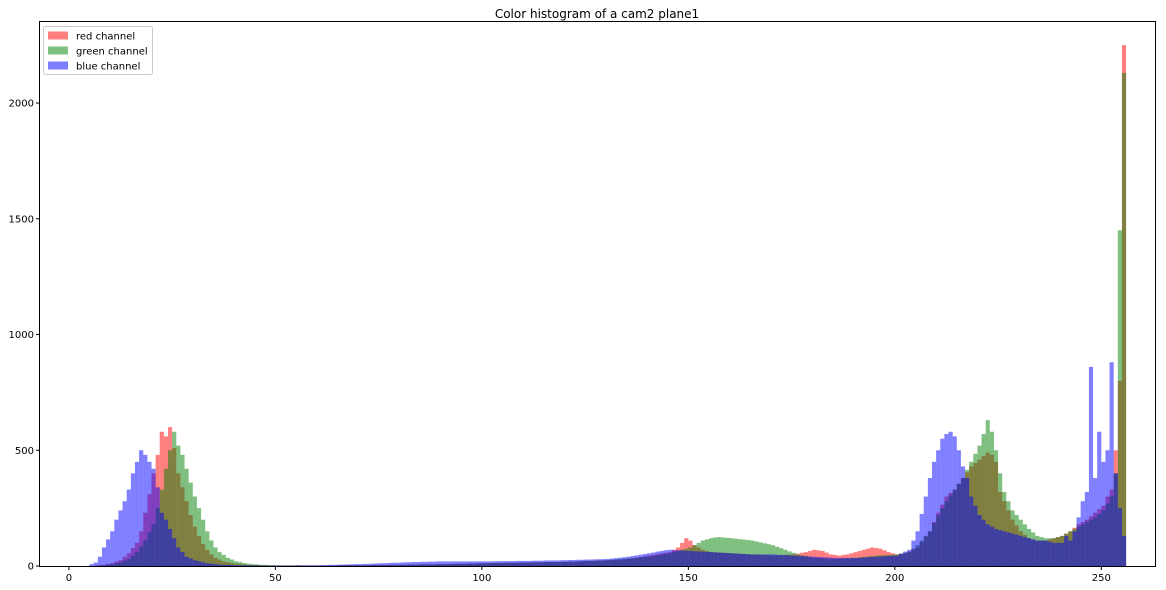 Image resolution: width=1166 pixels, height=590 pixels. I want to click on legend-label-blue: blue channel, so click(108, 67).